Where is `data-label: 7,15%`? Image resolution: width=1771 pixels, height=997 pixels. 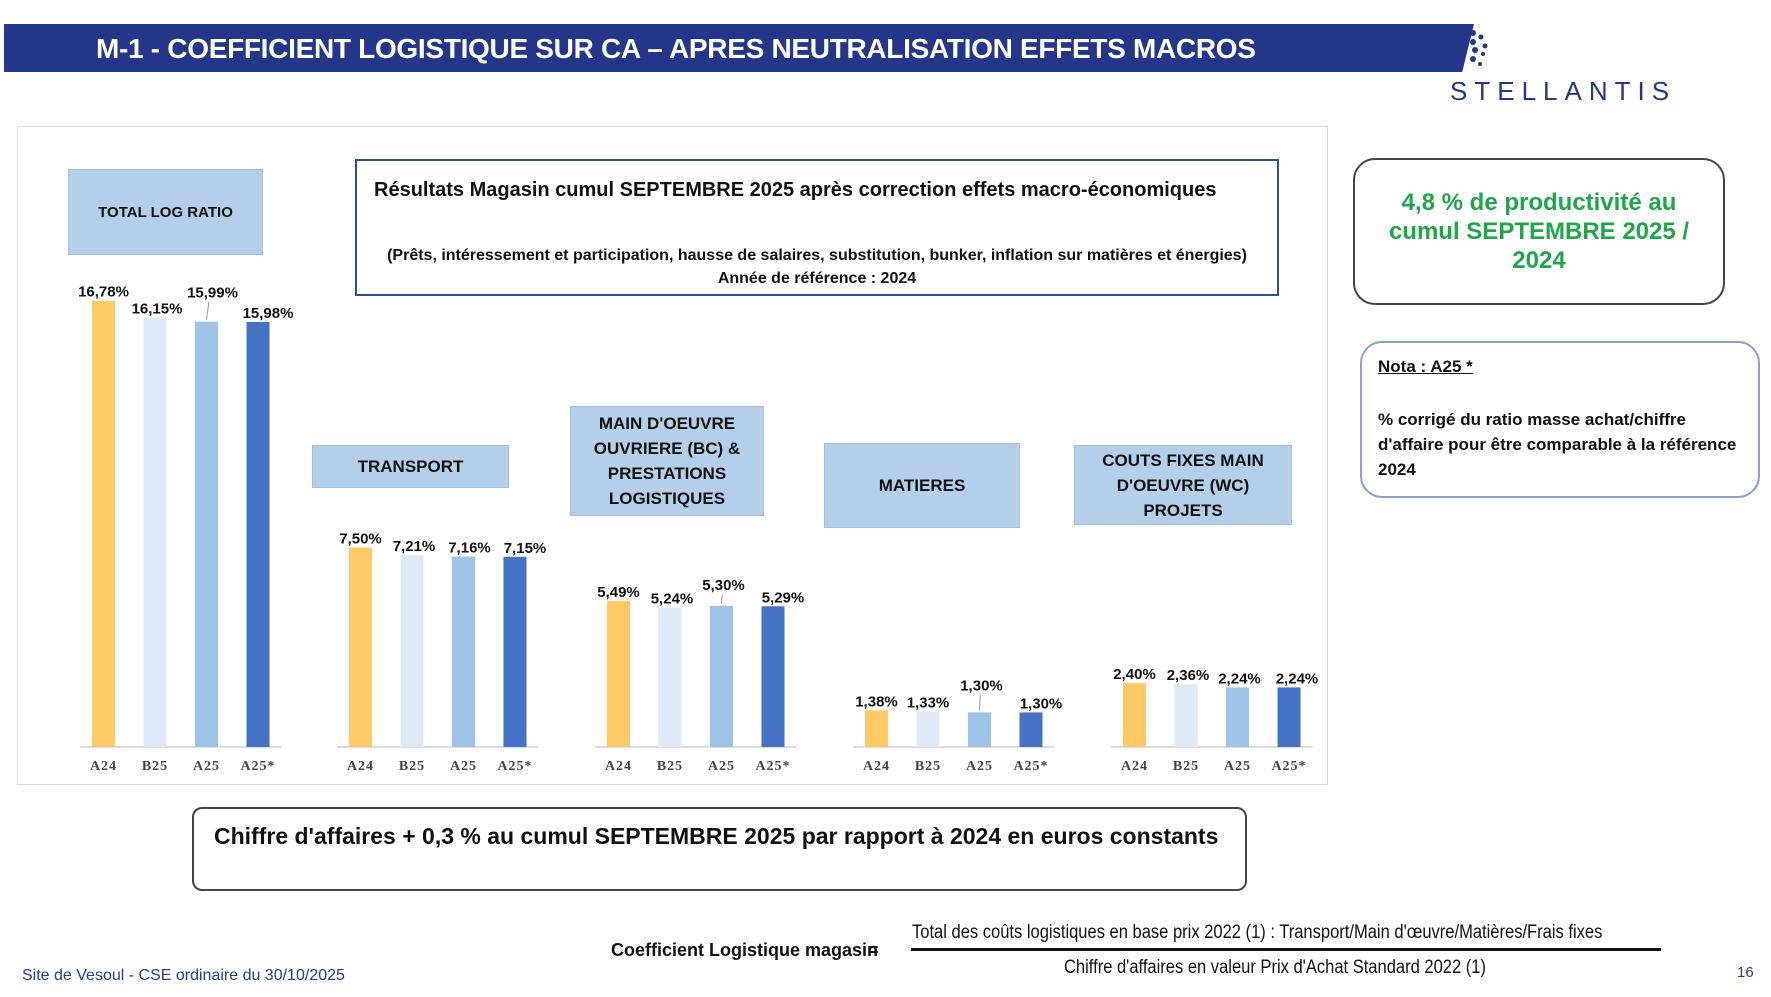 data-label: 7,15% is located at coordinates (525, 548).